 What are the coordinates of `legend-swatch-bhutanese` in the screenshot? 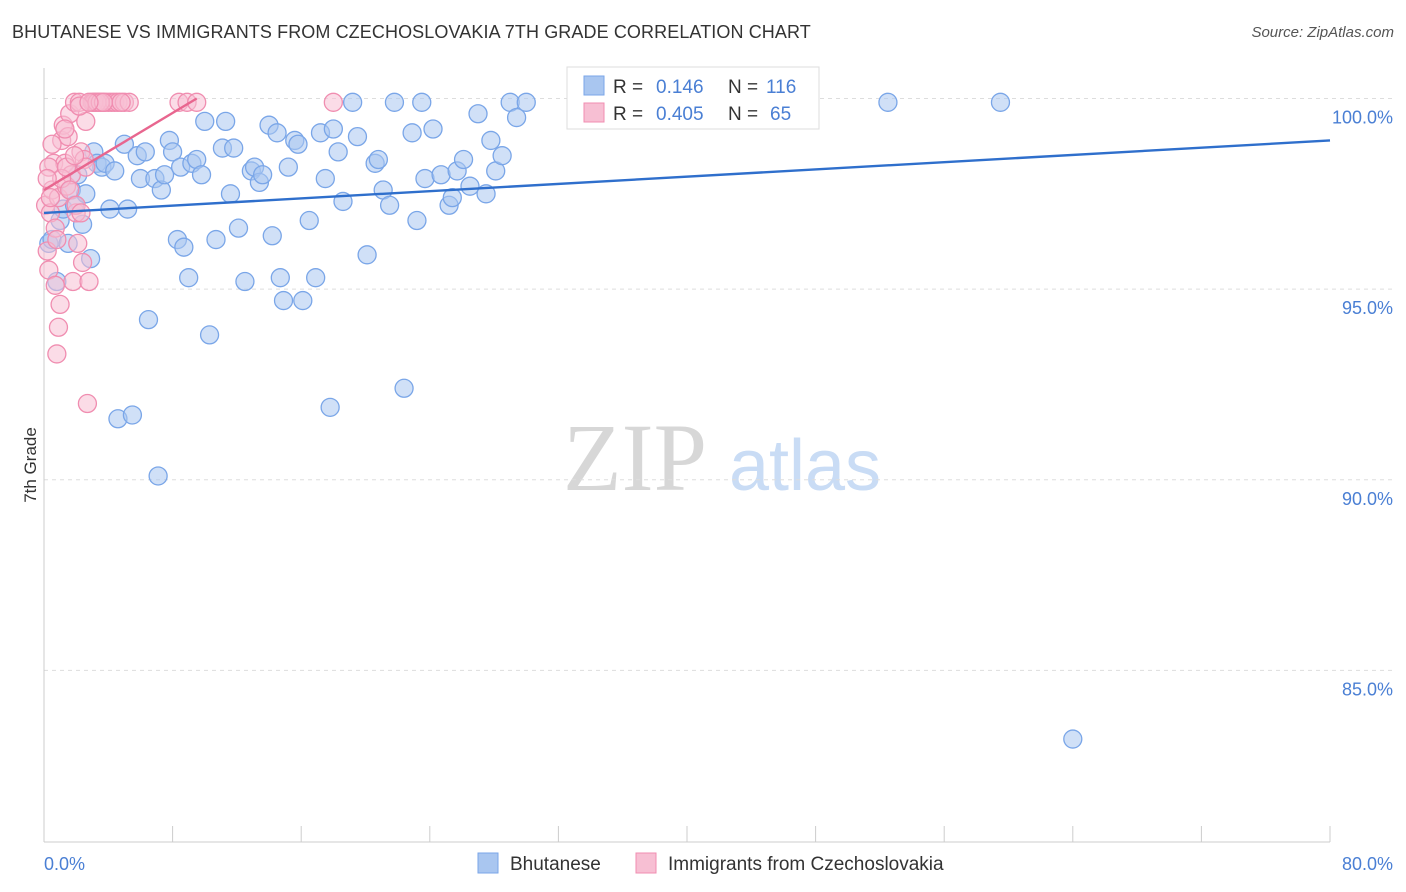 It's located at (594, 85).